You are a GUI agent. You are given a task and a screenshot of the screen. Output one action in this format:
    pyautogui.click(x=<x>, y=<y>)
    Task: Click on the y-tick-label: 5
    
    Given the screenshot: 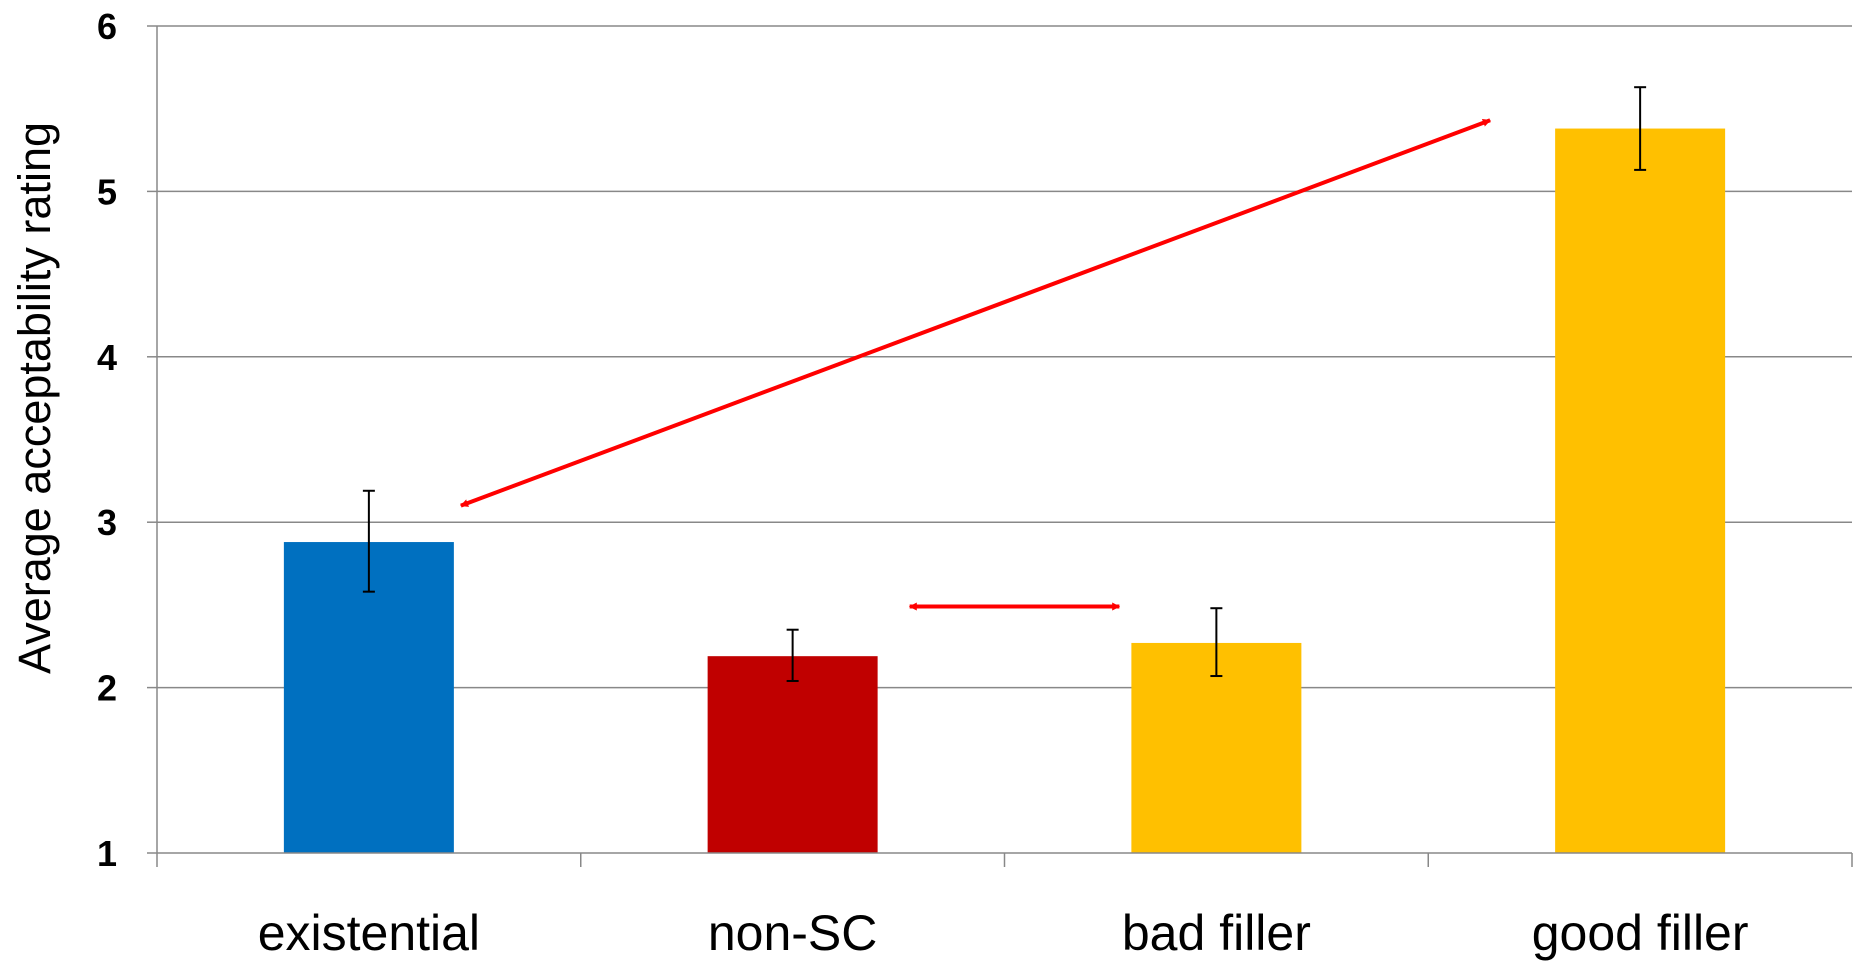 What is the action you would take?
    pyautogui.click(x=107, y=191)
    